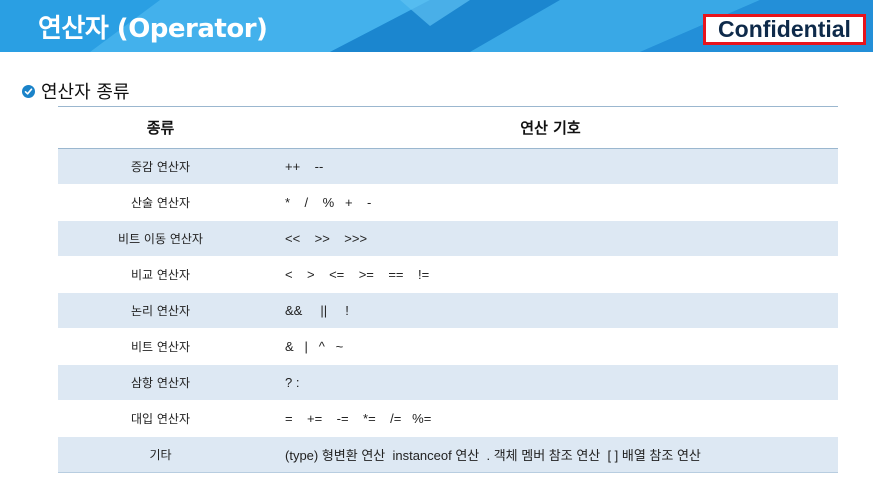  I want to click on operator-symbols: < > <= >= == !=, so click(550, 274).